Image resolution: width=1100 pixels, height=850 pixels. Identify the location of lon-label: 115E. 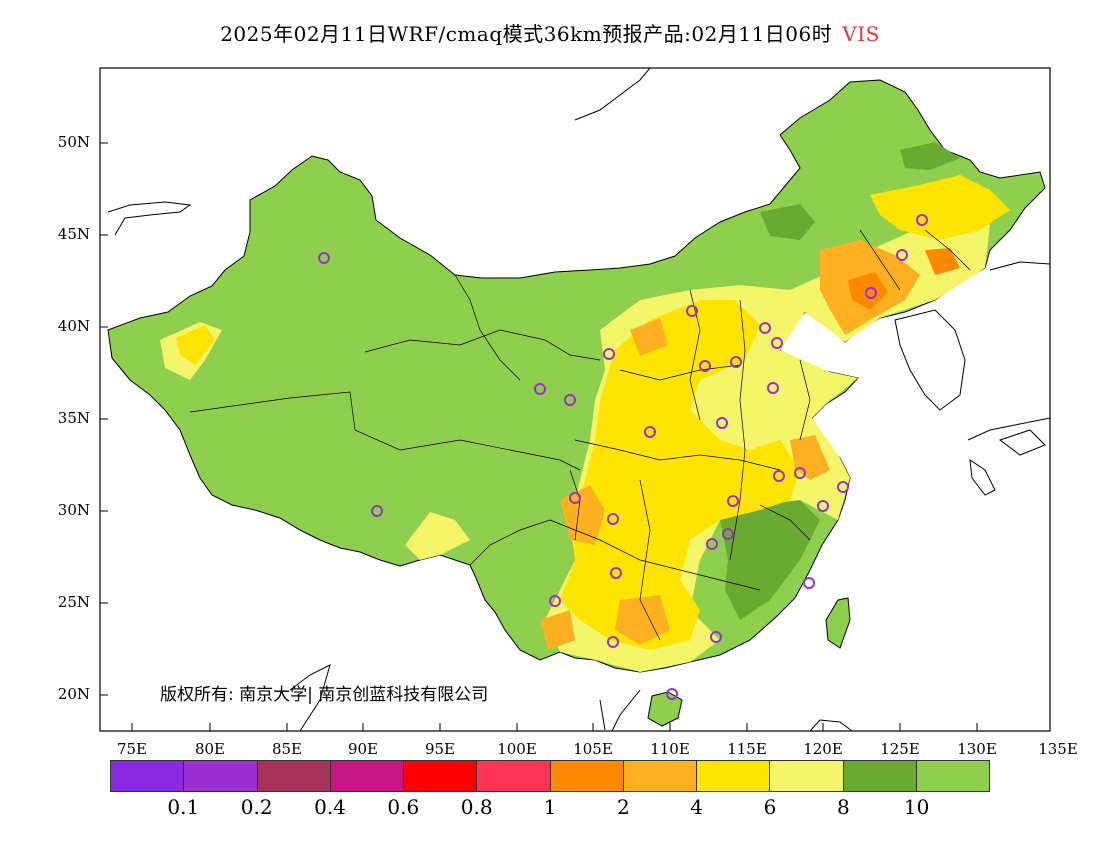
(747, 749).